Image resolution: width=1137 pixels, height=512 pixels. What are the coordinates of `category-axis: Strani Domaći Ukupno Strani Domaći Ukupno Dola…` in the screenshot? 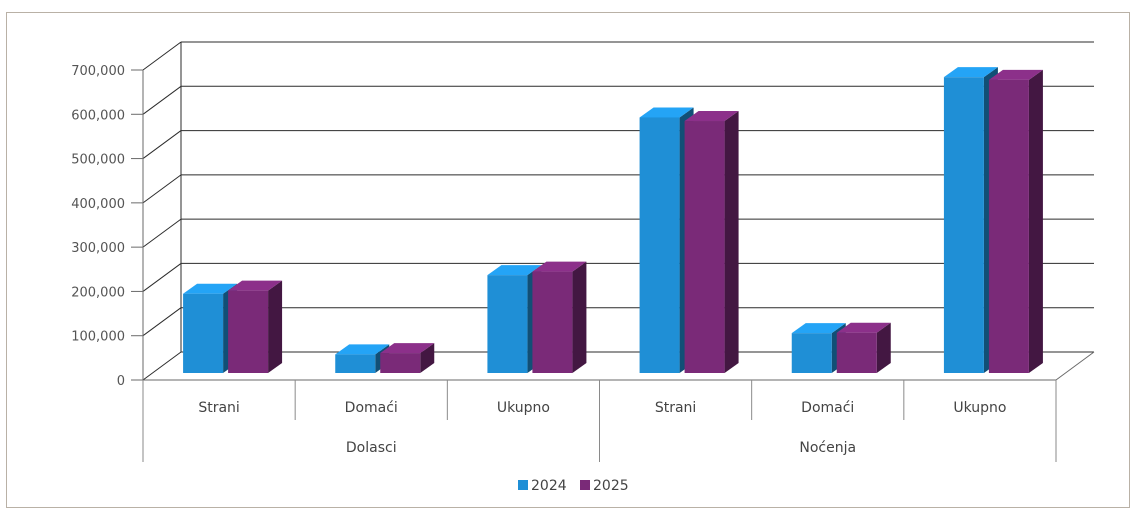 It's located at (599, 421).